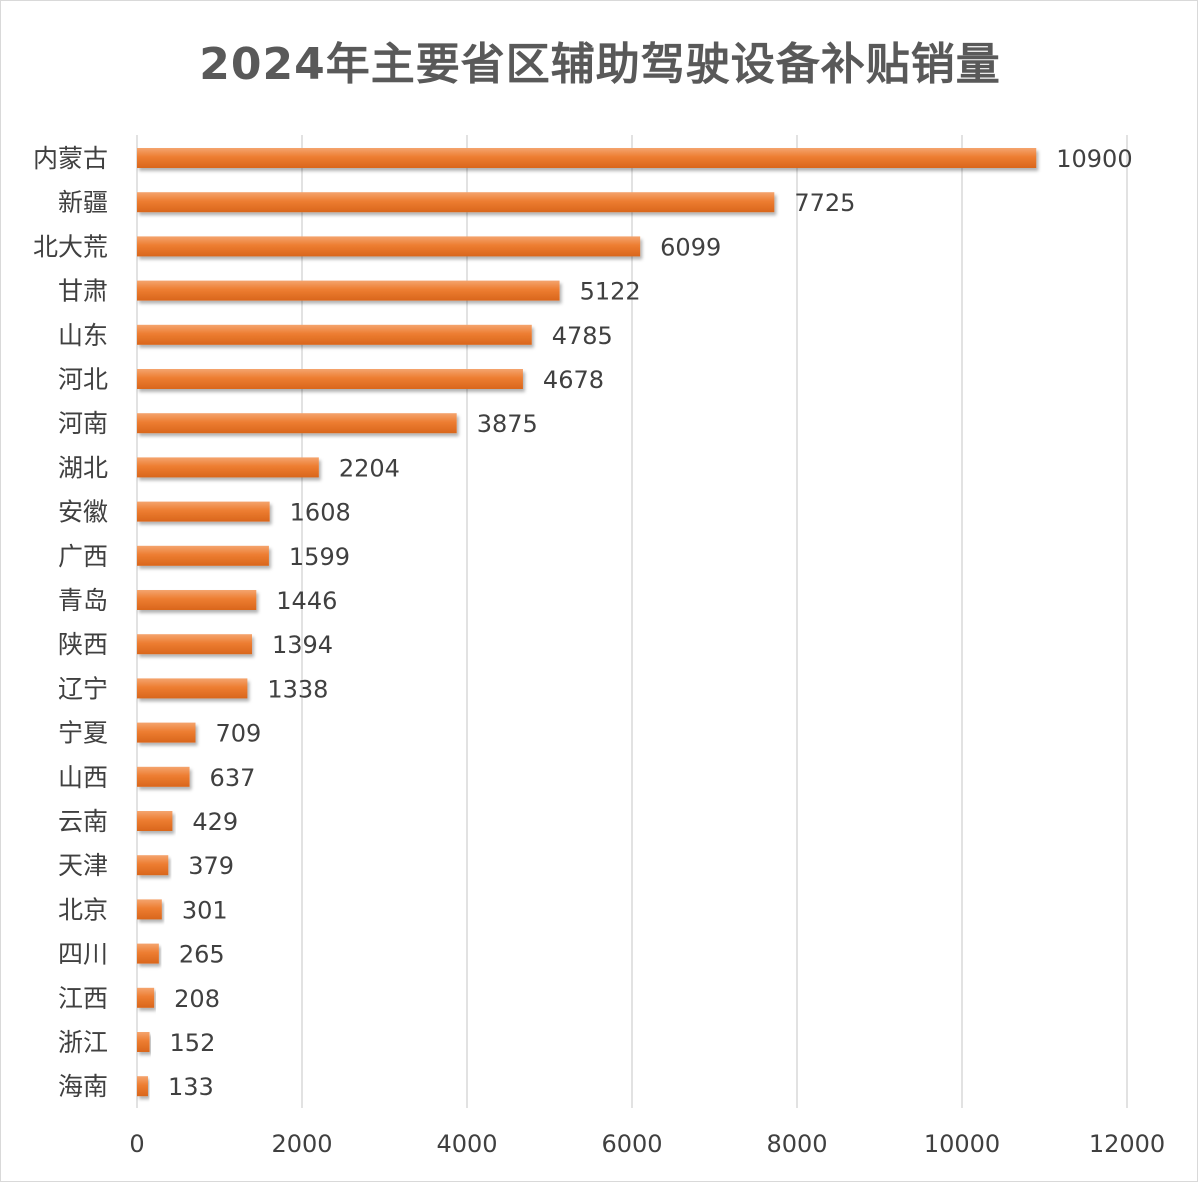  What do you see at coordinates (1094, 159) in the screenshot?
I see `value-label: 10900` at bounding box center [1094, 159].